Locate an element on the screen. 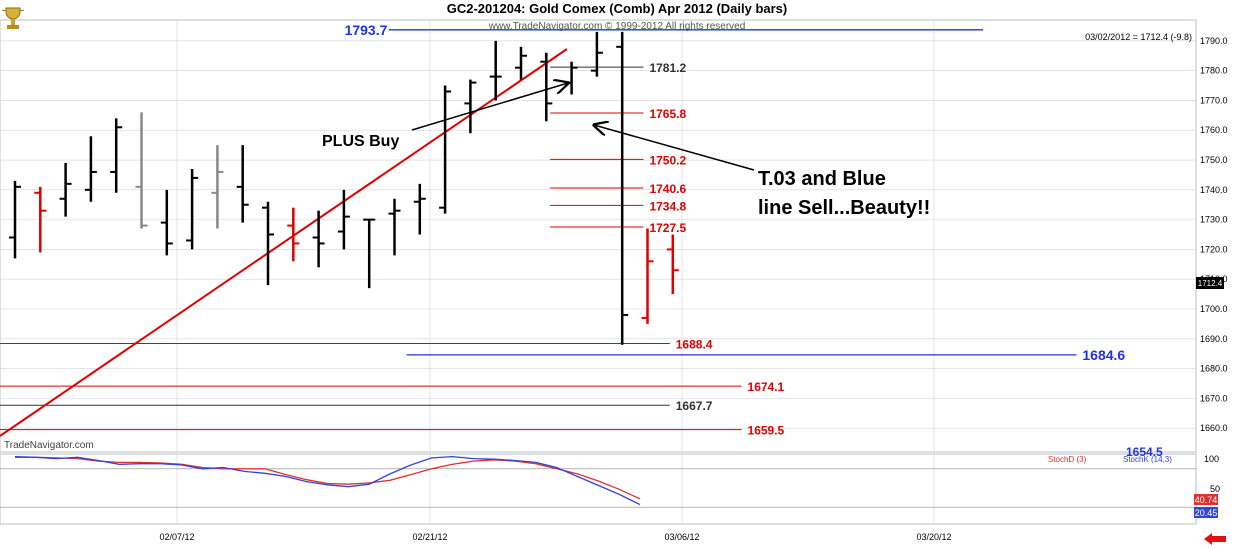 The width and height of the screenshot is (1234, 548). stoch-d-value: 40.74 is located at coordinates (1206, 500).